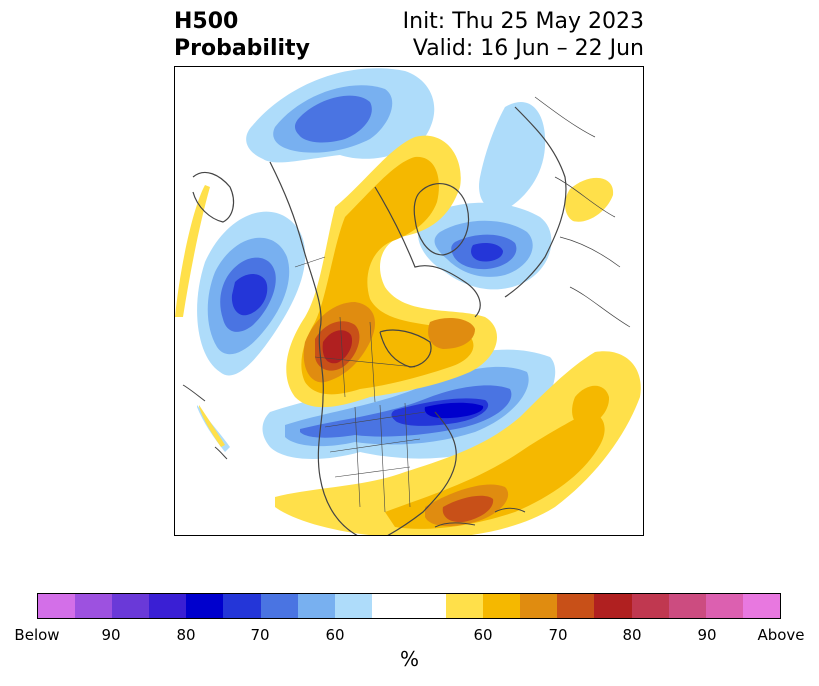 The image size is (819, 686). Describe the element at coordinates (337, 347) in the screenshot. I see `red-core-central` at that location.